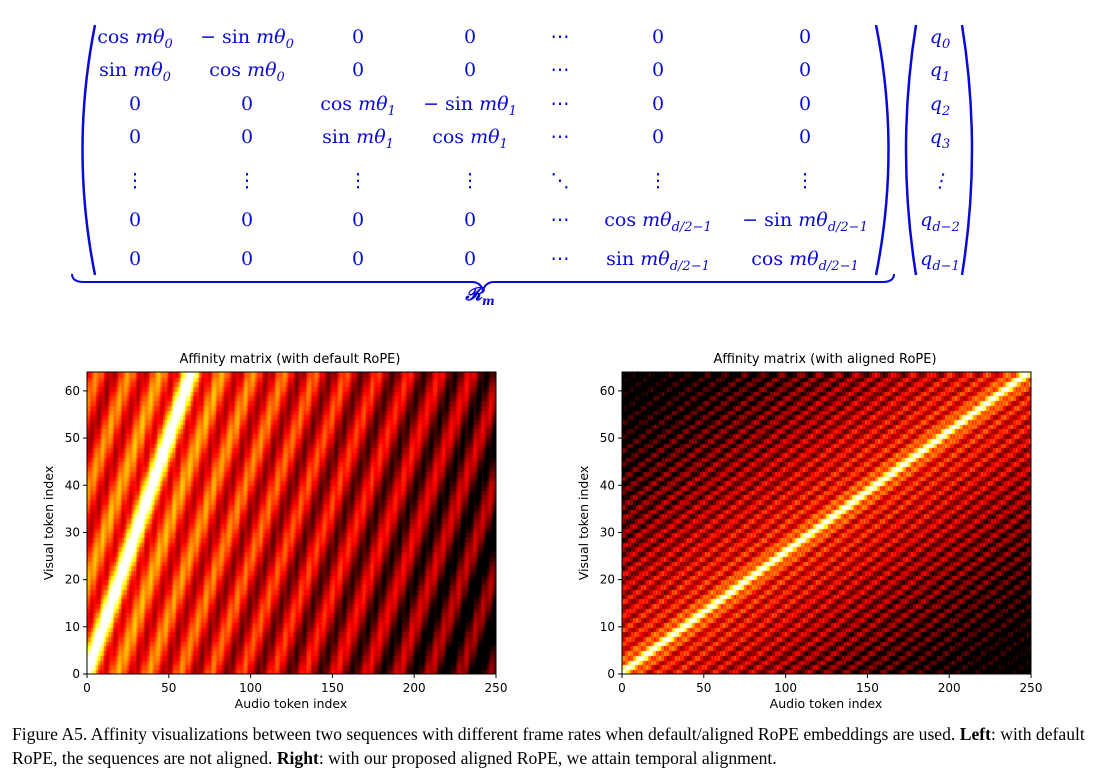 The height and width of the screenshot is (782, 1099). Describe the element at coordinates (470, 106) in the screenshot. I see `matrix-cell: − sin mθ1` at that location.